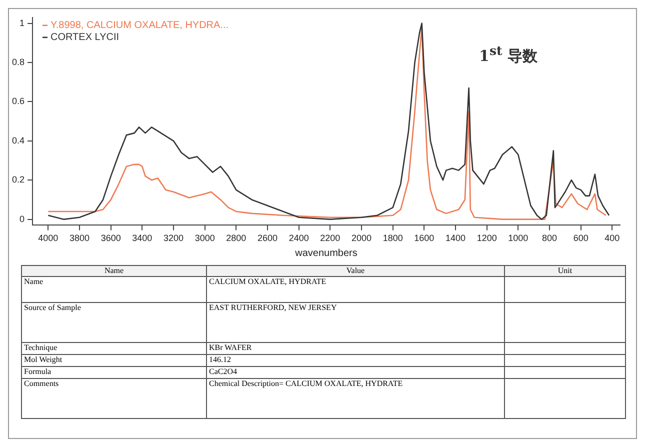  What do you see at coordinates (355, 322) in the screenshot?
I see `text: EAST RUTHERFORD, NEW JERSEY` at bounding box center [355, 322].